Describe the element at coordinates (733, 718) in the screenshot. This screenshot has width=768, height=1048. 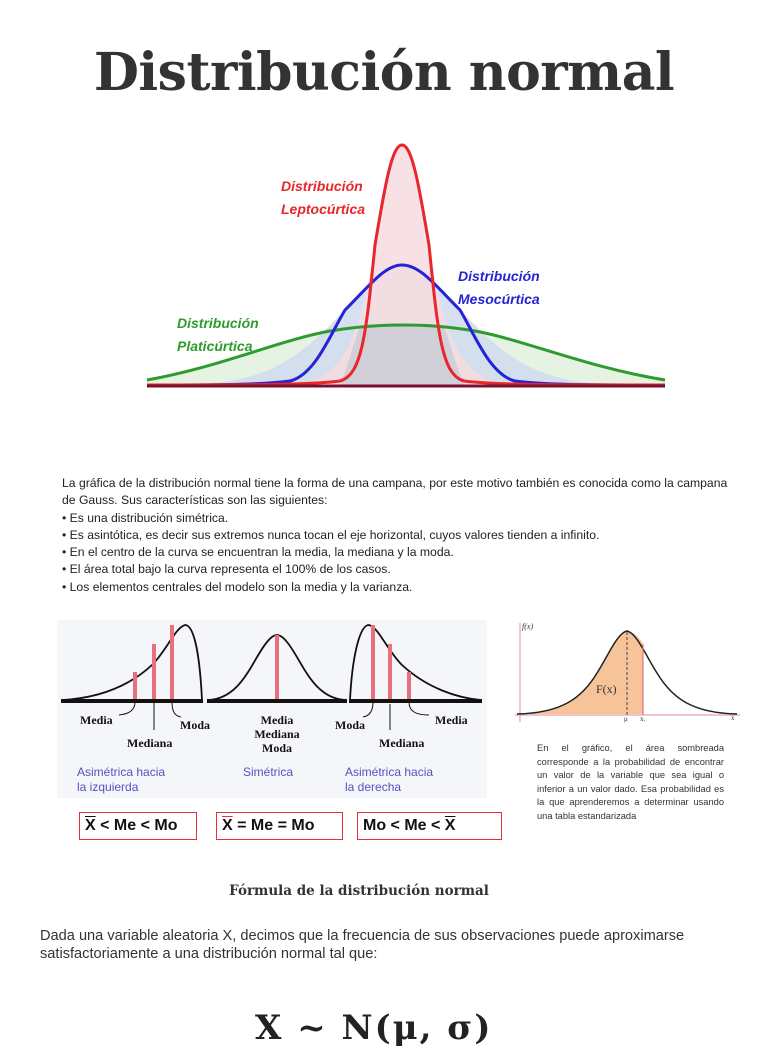
I see `x-axis-label: x` at that location.